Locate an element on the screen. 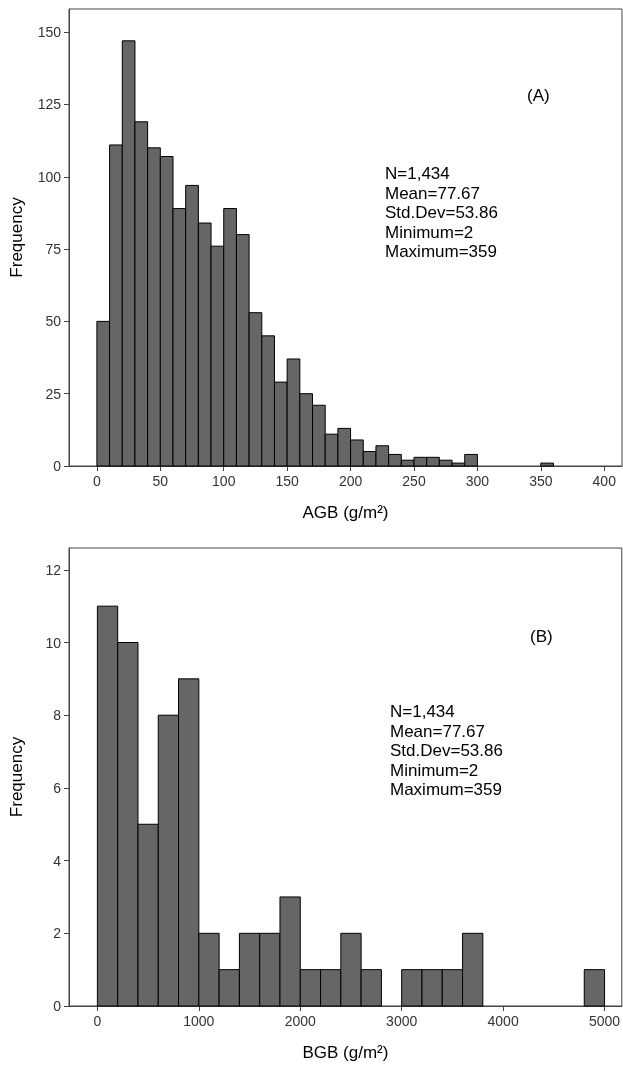 The height and width of the screenshot is (1066, 623). annotation: (B) is located at coordinates (541, 636).